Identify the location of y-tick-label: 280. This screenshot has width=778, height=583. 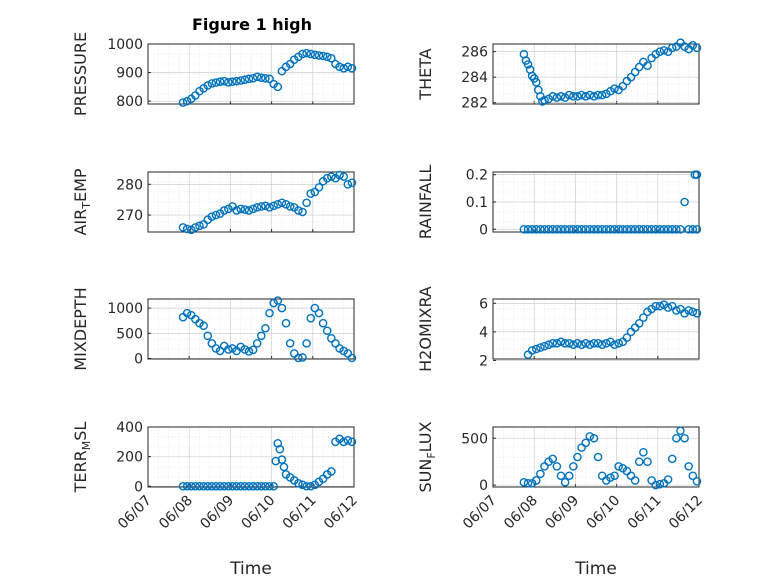
(129, 185).